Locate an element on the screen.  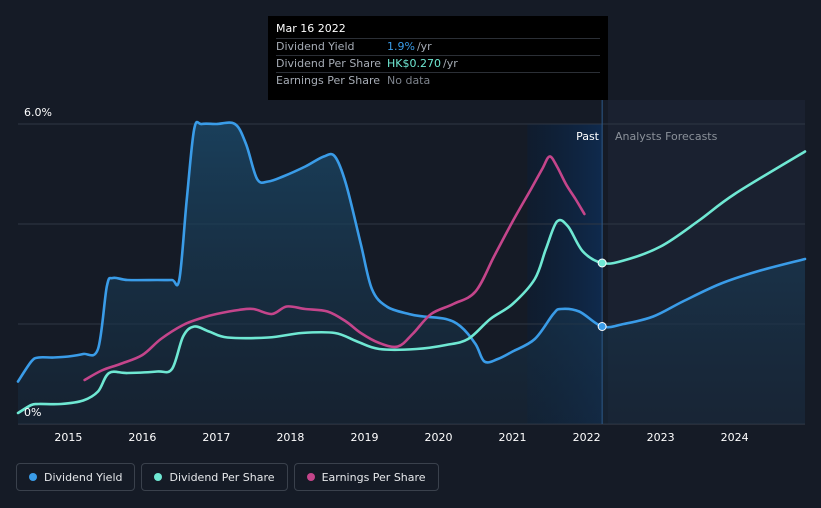
tooltip-value: No data is located at coordinates (409, 80).